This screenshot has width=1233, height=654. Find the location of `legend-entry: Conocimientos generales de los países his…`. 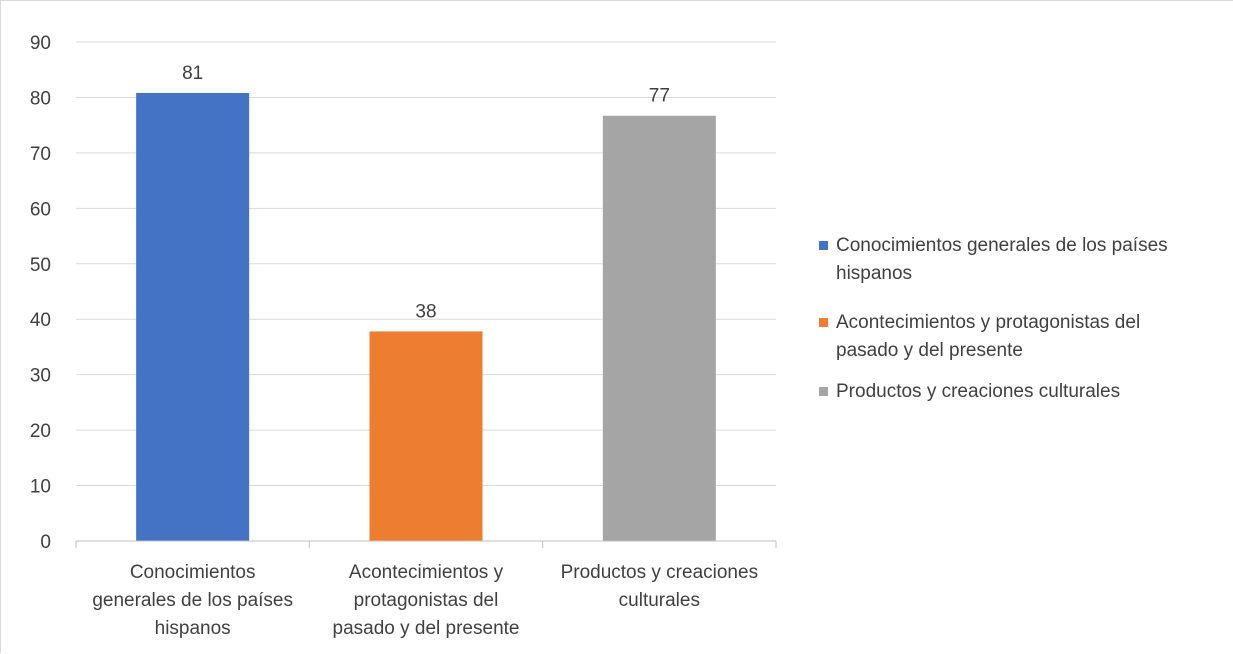

legend-entry: Conocimientos generales de los países his… is located at coordinates (1002, 259).